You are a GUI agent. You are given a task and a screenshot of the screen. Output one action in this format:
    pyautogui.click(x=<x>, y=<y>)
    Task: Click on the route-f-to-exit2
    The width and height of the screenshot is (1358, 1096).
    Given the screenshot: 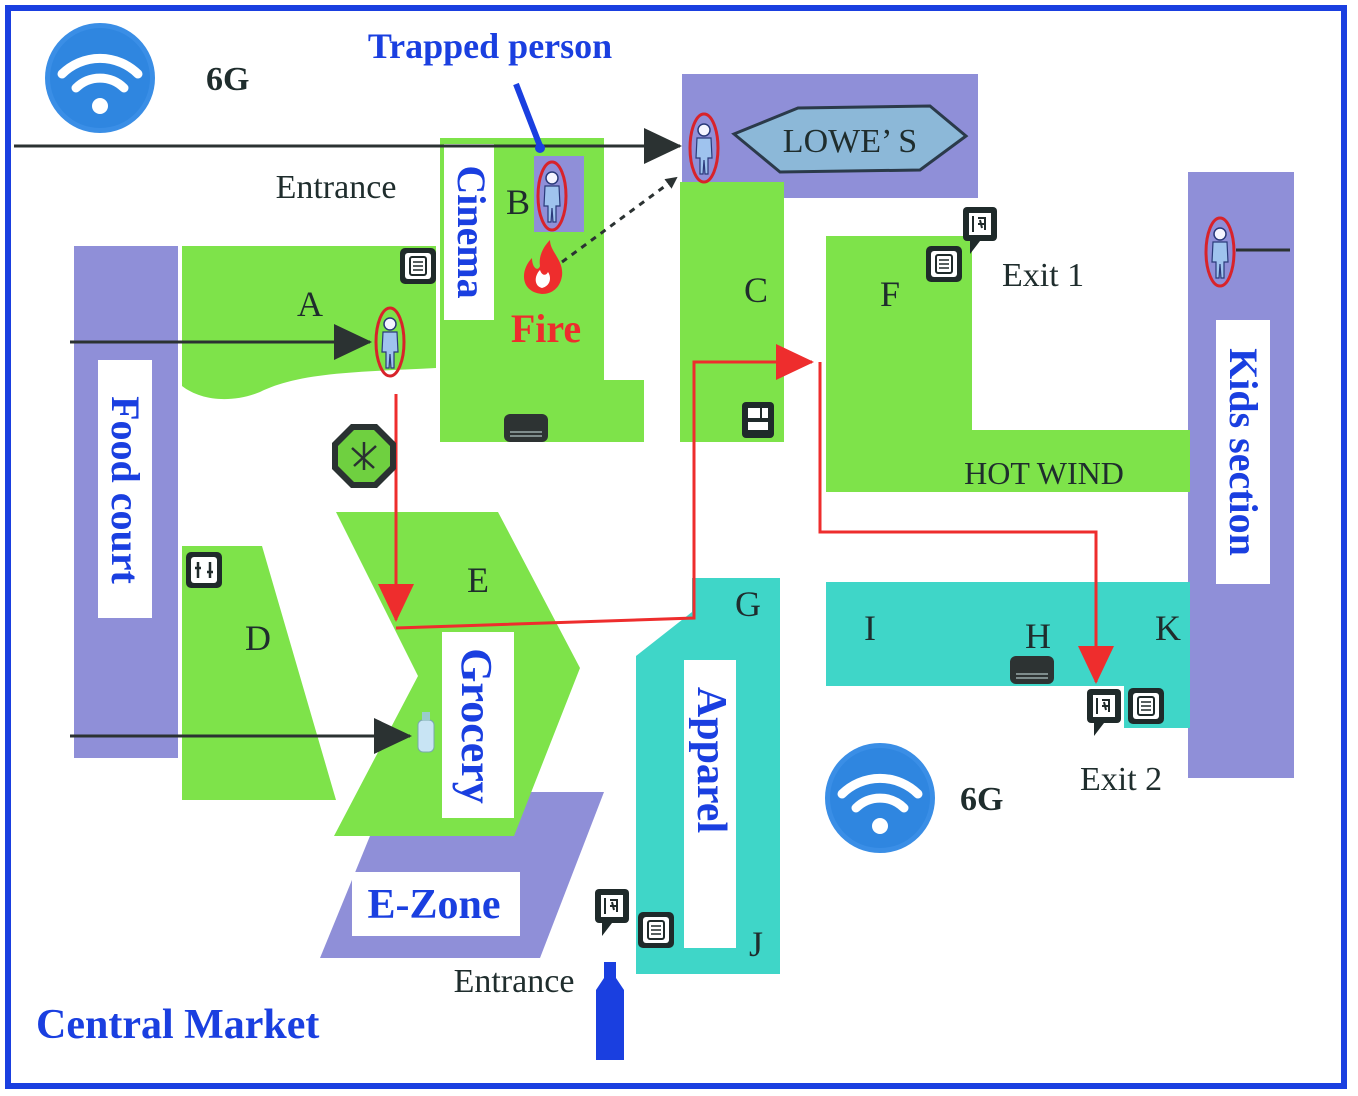 What is the action you would take?
    pyautogui.click(x=966, y=523)
    